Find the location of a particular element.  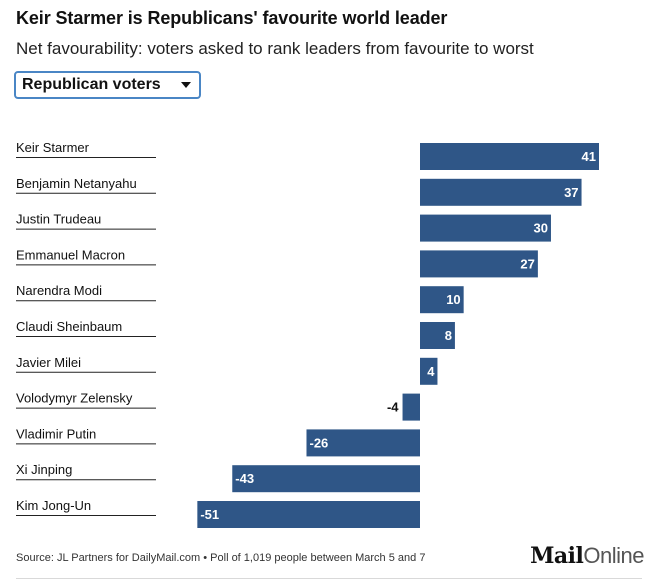

bar-row: Vladimir Putin -26 is located at coordinates (218, 441).